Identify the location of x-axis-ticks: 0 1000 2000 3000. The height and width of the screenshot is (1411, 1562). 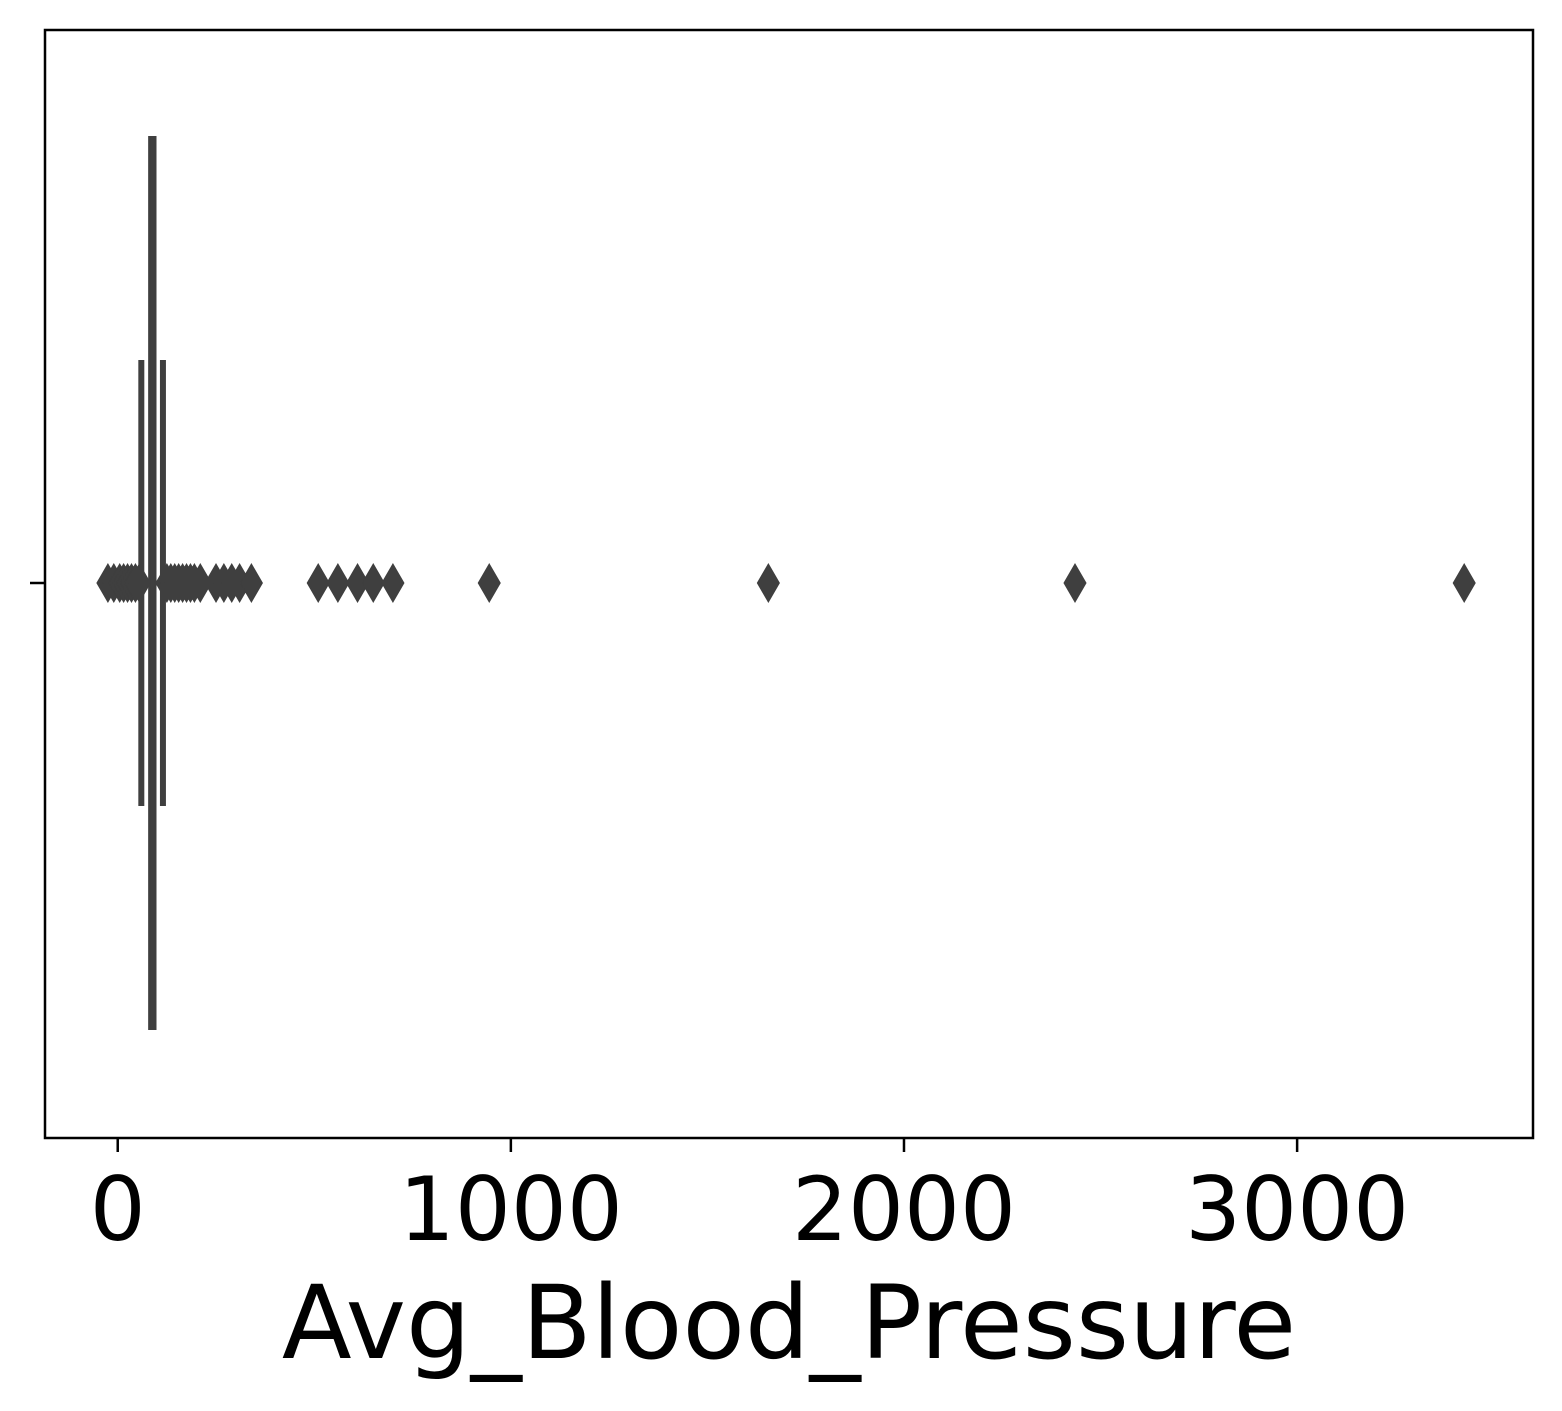
(749, 1199).